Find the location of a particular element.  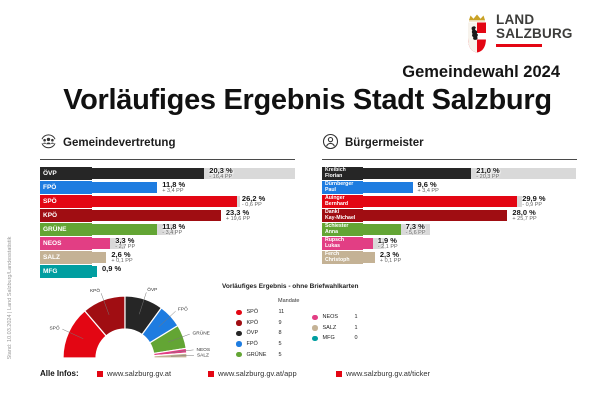

value-label: 0,9 % is located at coordinates (111, 268).